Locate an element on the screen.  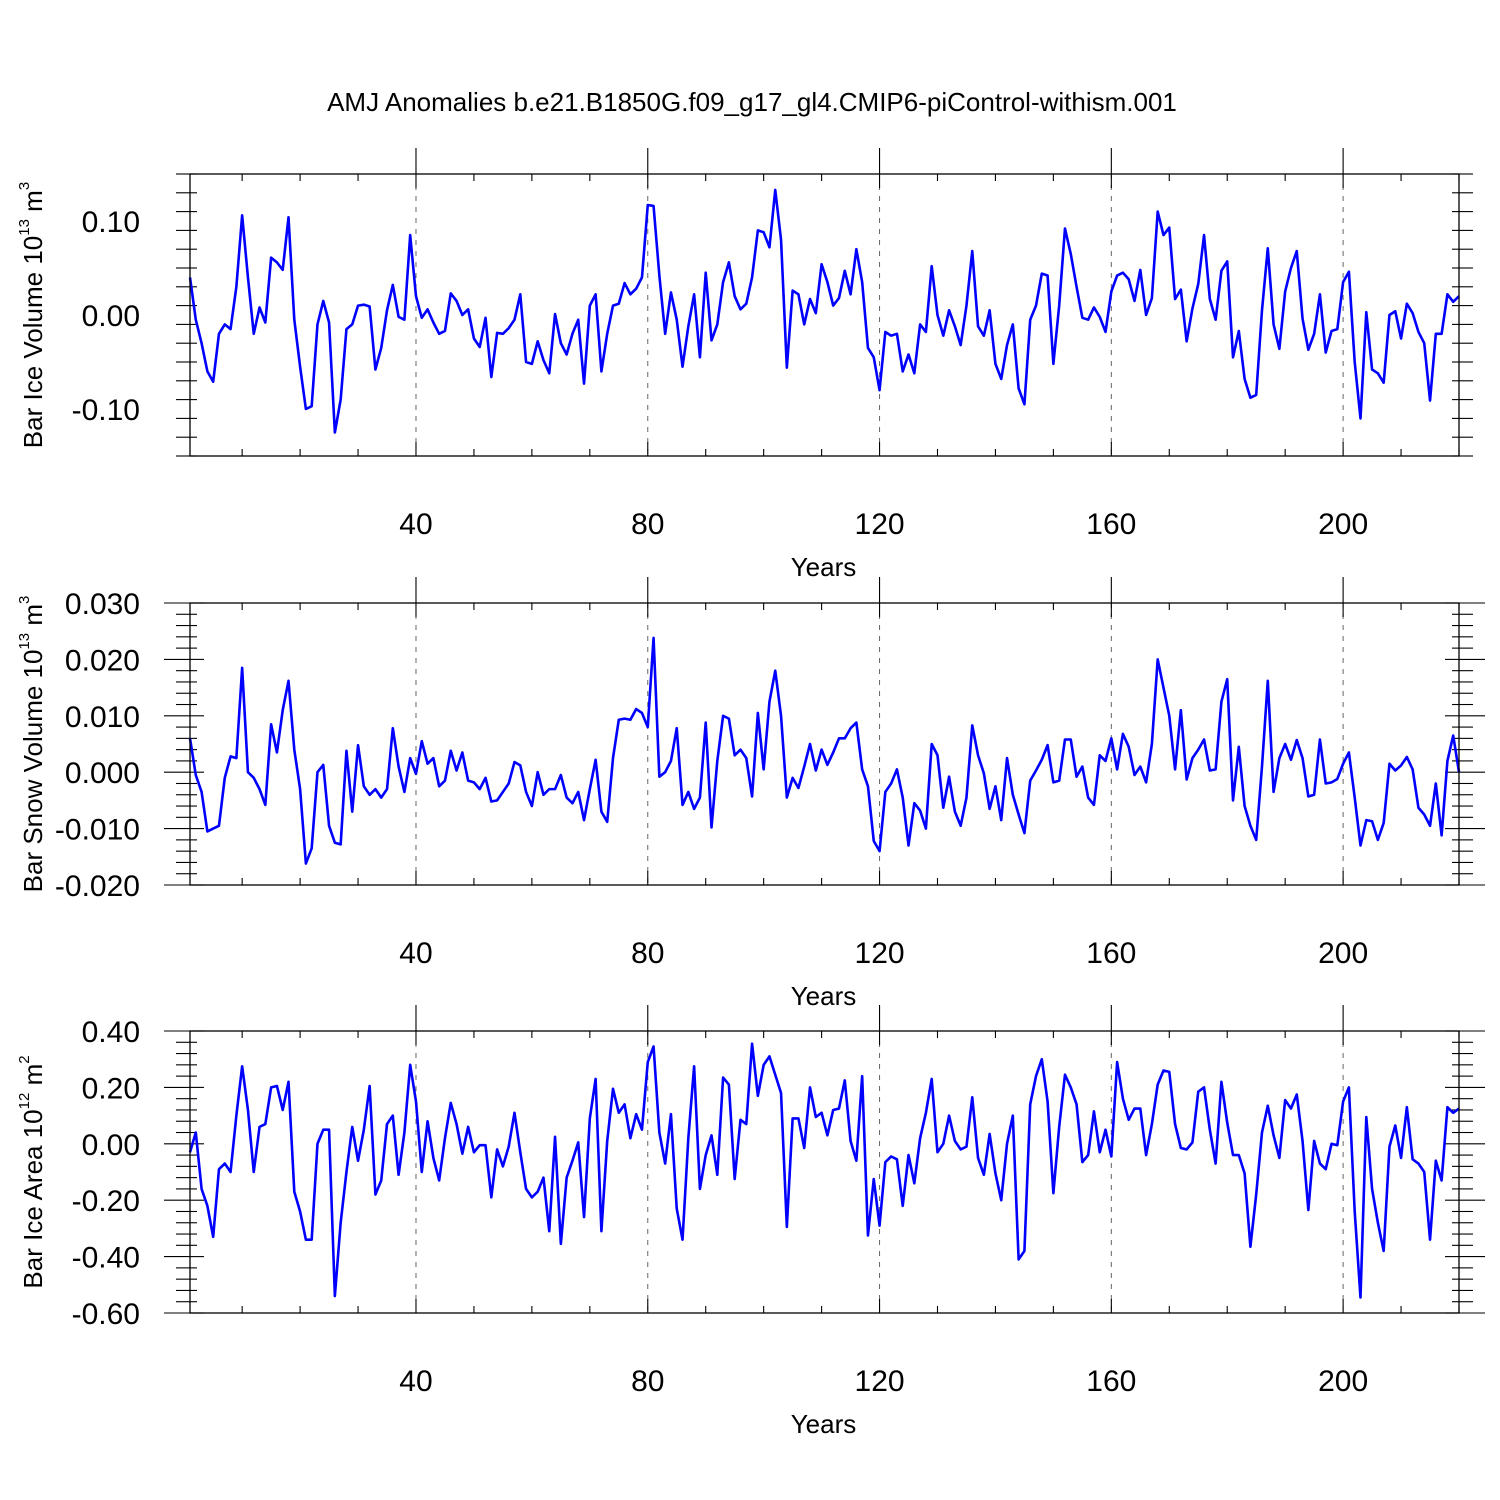
y-tick-label: -0.010 is located at coordinates (97, 830).